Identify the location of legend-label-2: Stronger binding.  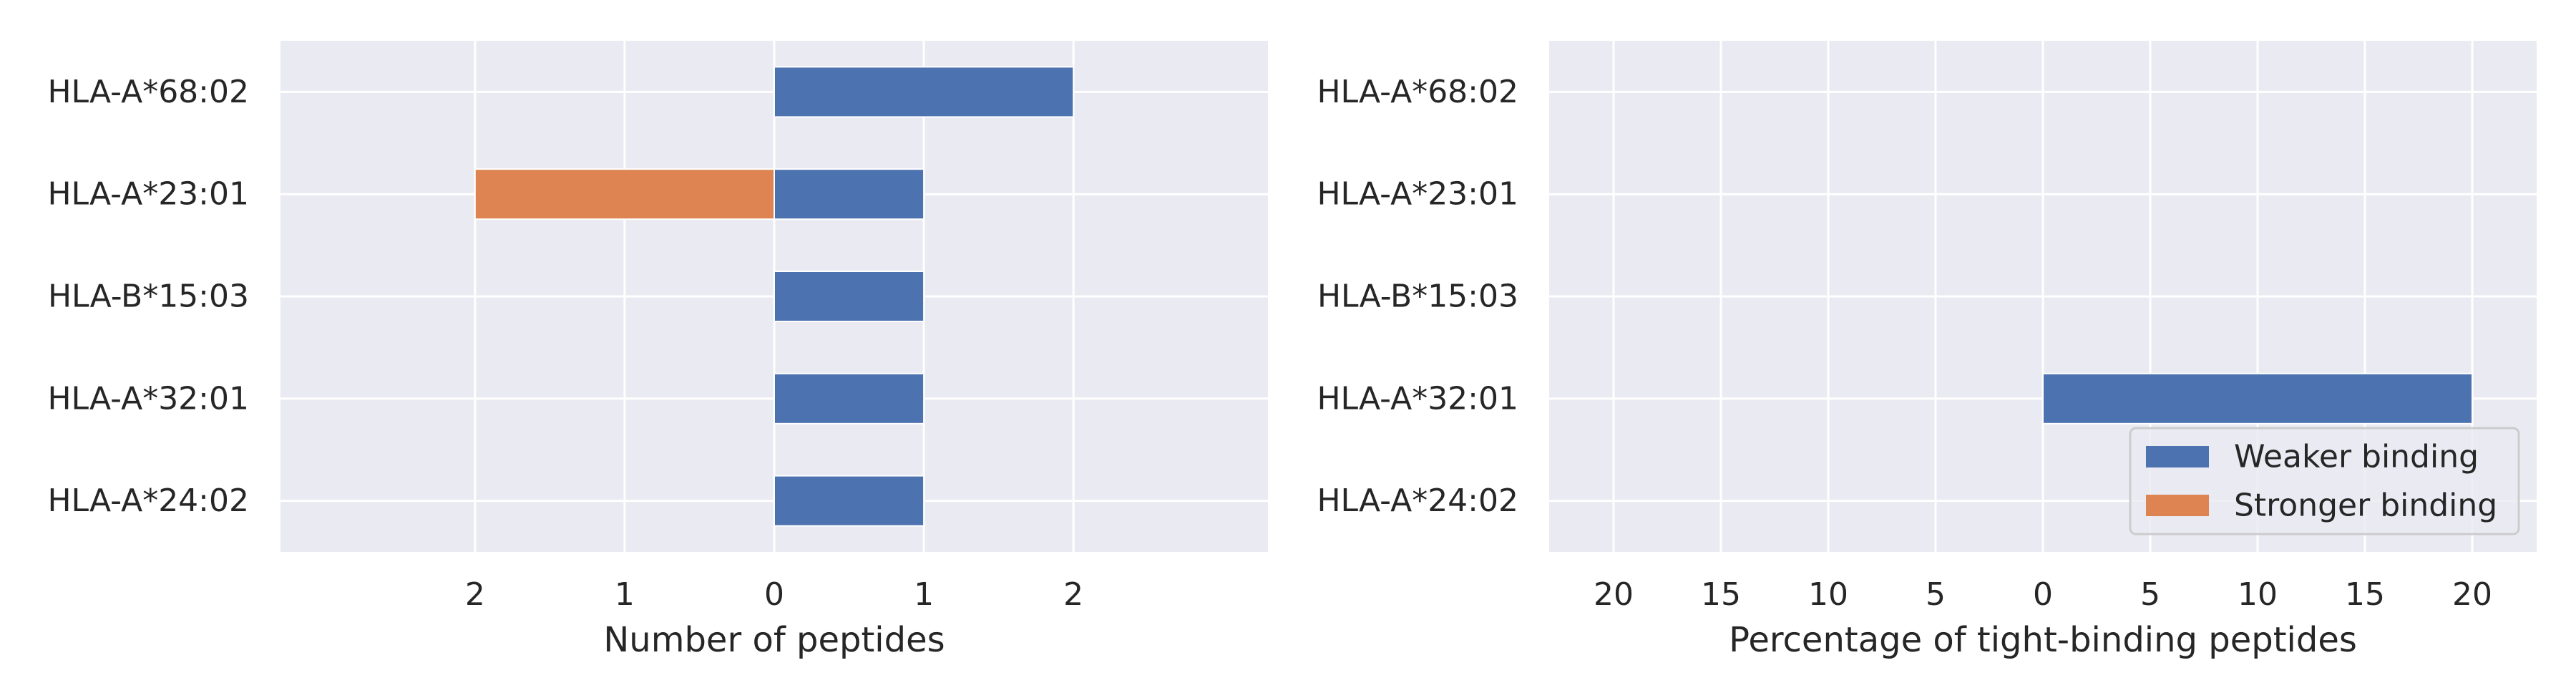
(2365, 506).